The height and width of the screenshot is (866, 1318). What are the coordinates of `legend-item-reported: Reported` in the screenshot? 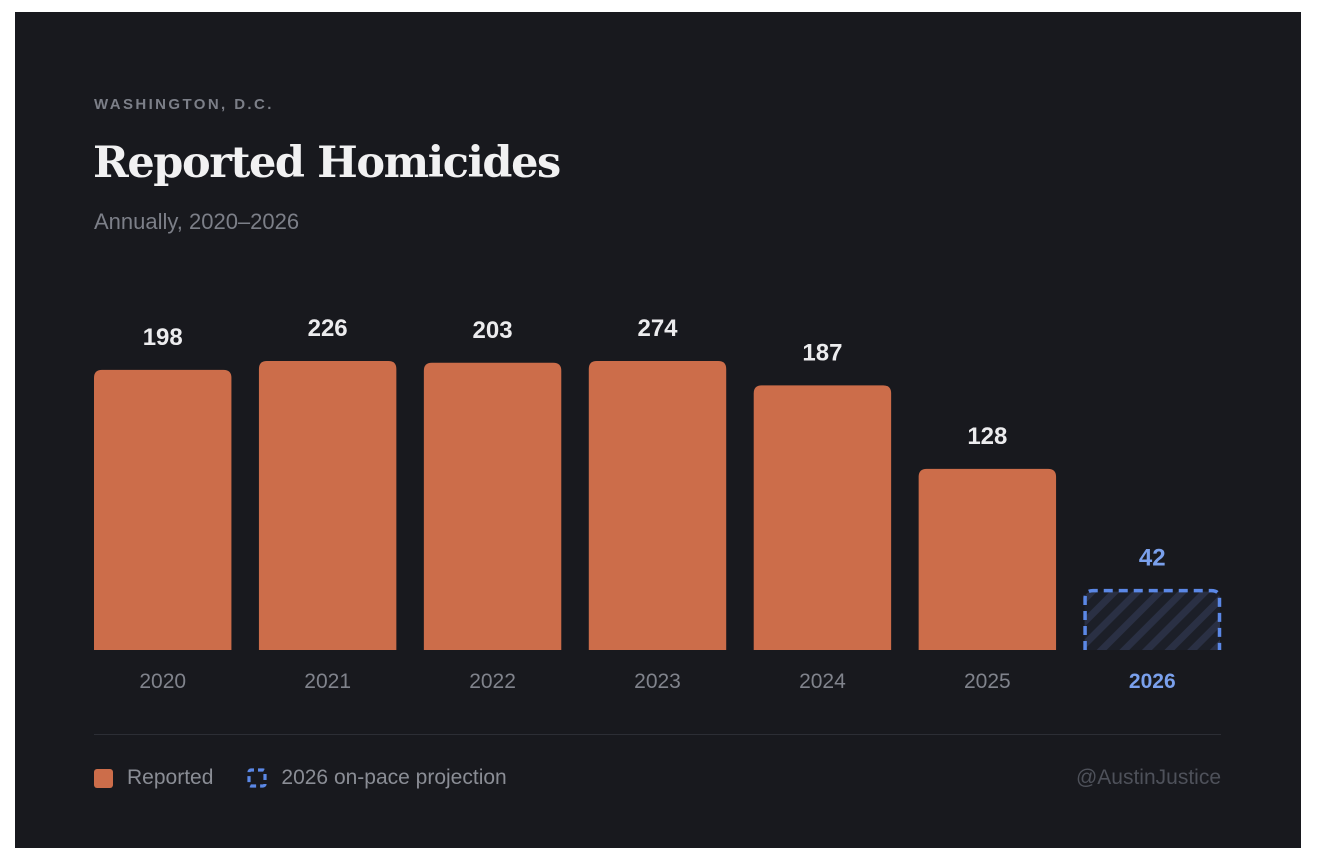 It's located at (153, 778).